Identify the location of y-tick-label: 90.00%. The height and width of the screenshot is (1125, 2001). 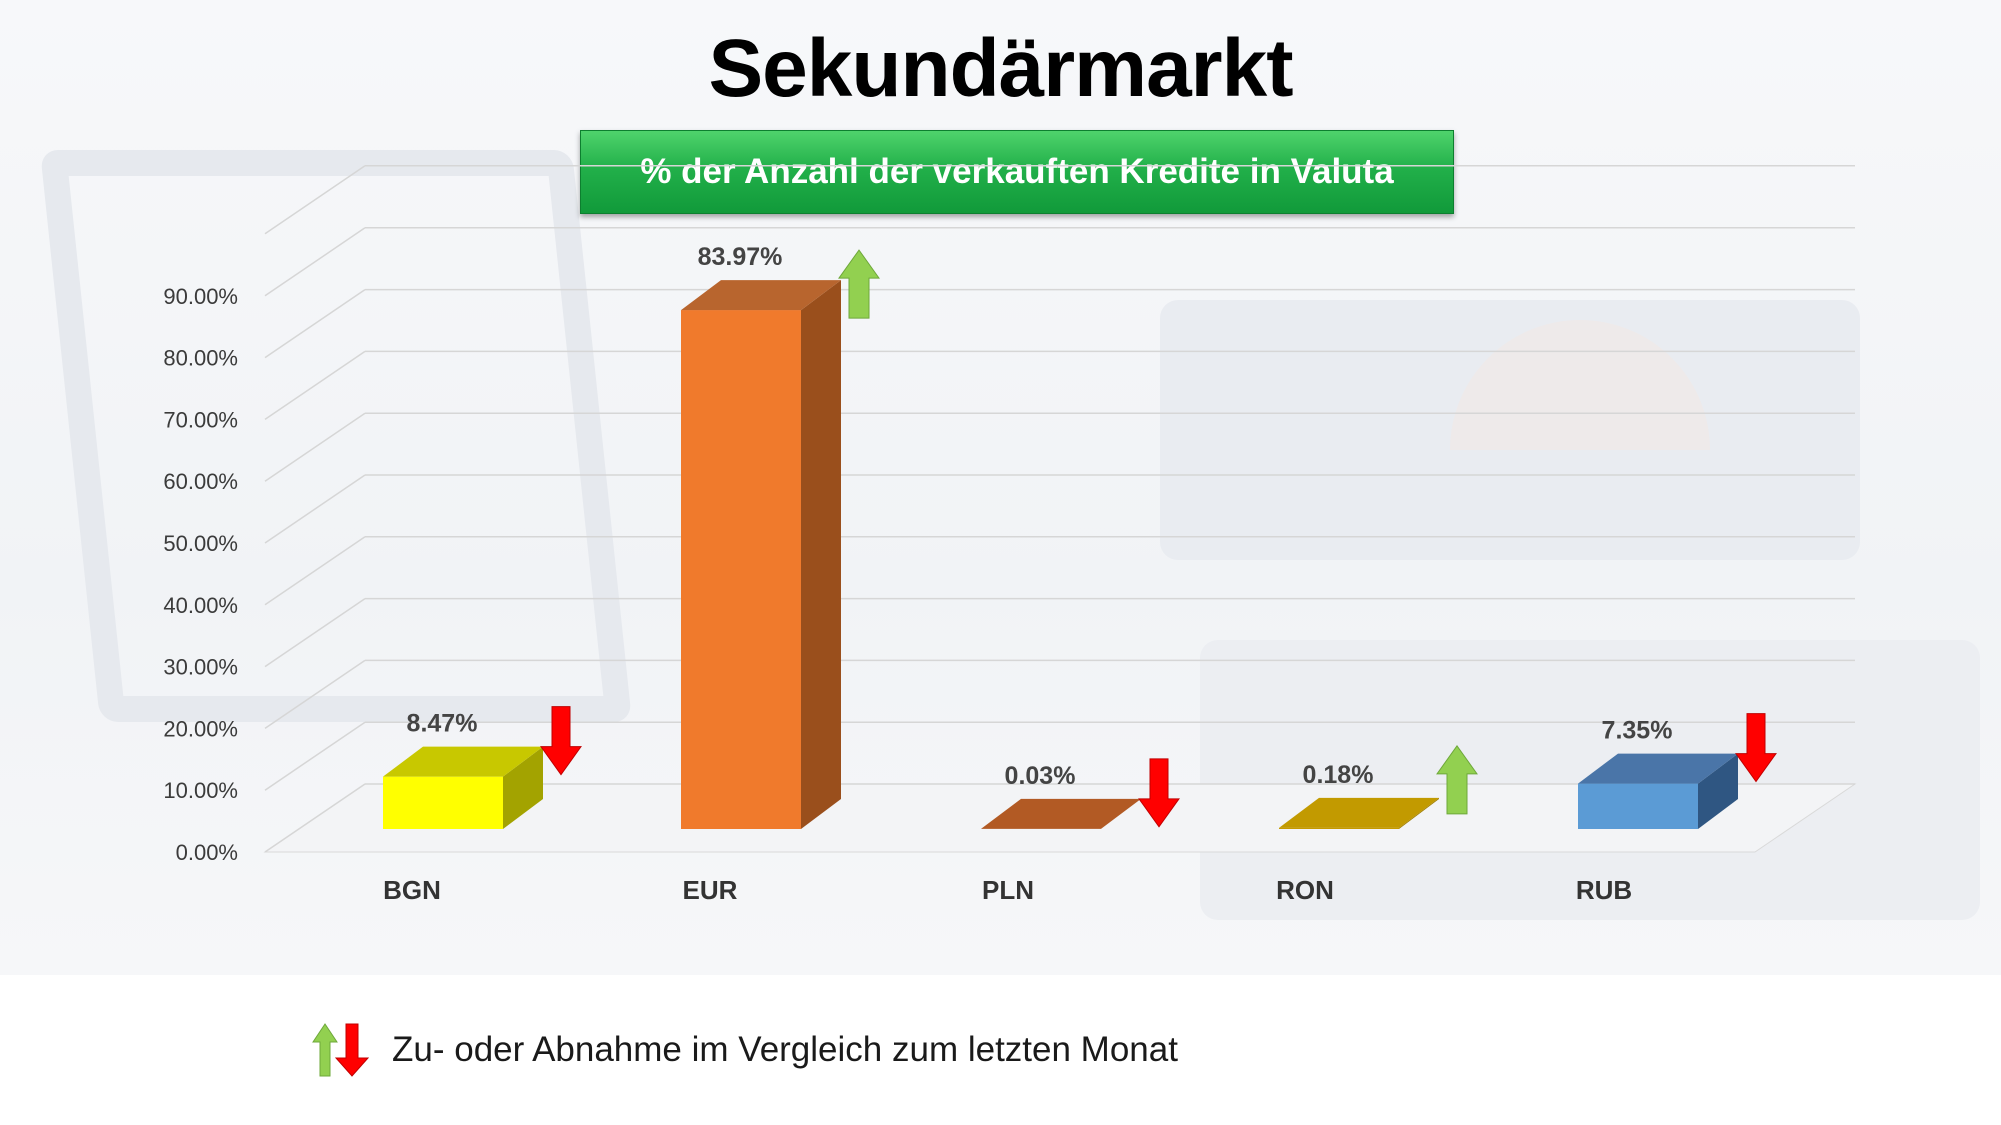
(200, 296).